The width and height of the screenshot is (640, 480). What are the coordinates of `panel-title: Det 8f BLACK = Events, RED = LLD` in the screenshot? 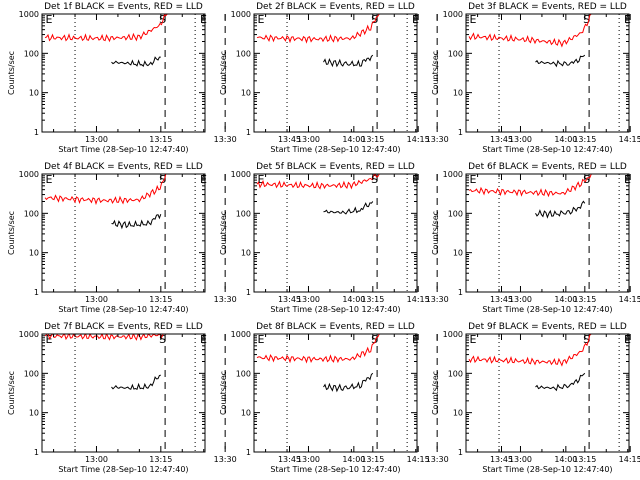 It's located at (335, 327).